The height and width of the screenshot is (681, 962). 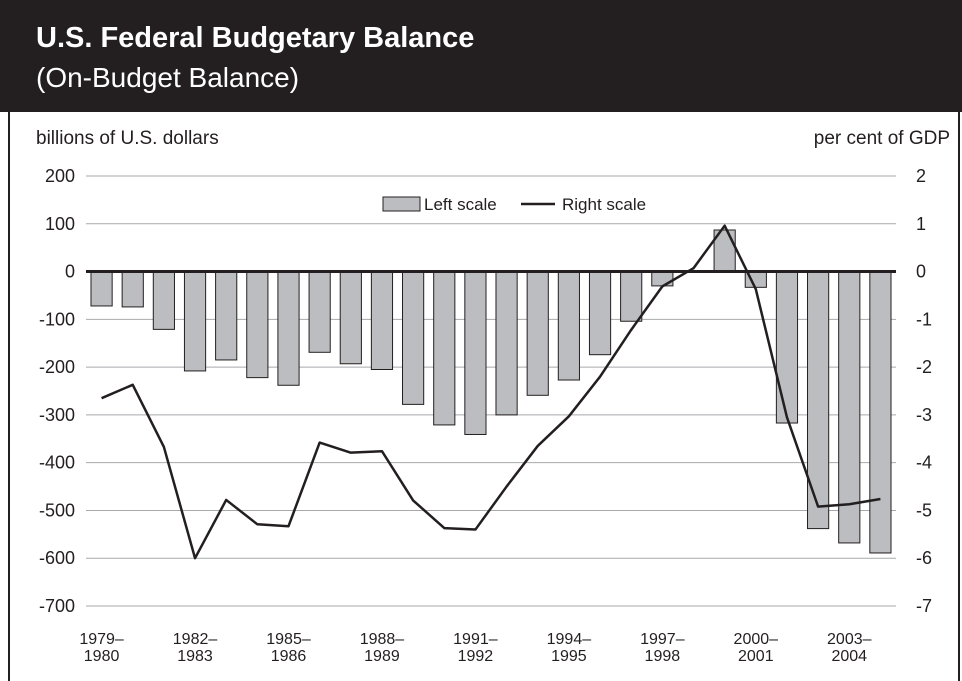 I want to click on right-tick-labels: 2 1 0 -1 -2 -3 -4 -5 -6 -7, so click(x=924, y=391).